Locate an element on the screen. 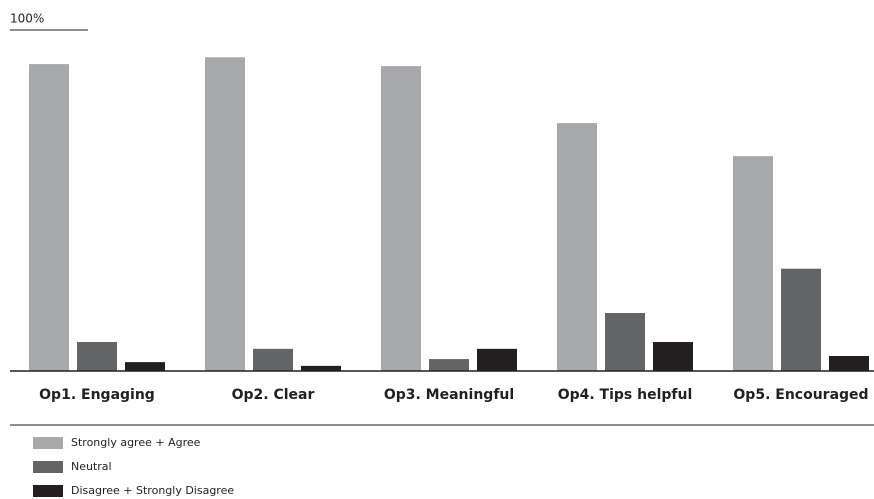  x-tick-label: Op3. Meaningful is located at coordinates (449, 395).